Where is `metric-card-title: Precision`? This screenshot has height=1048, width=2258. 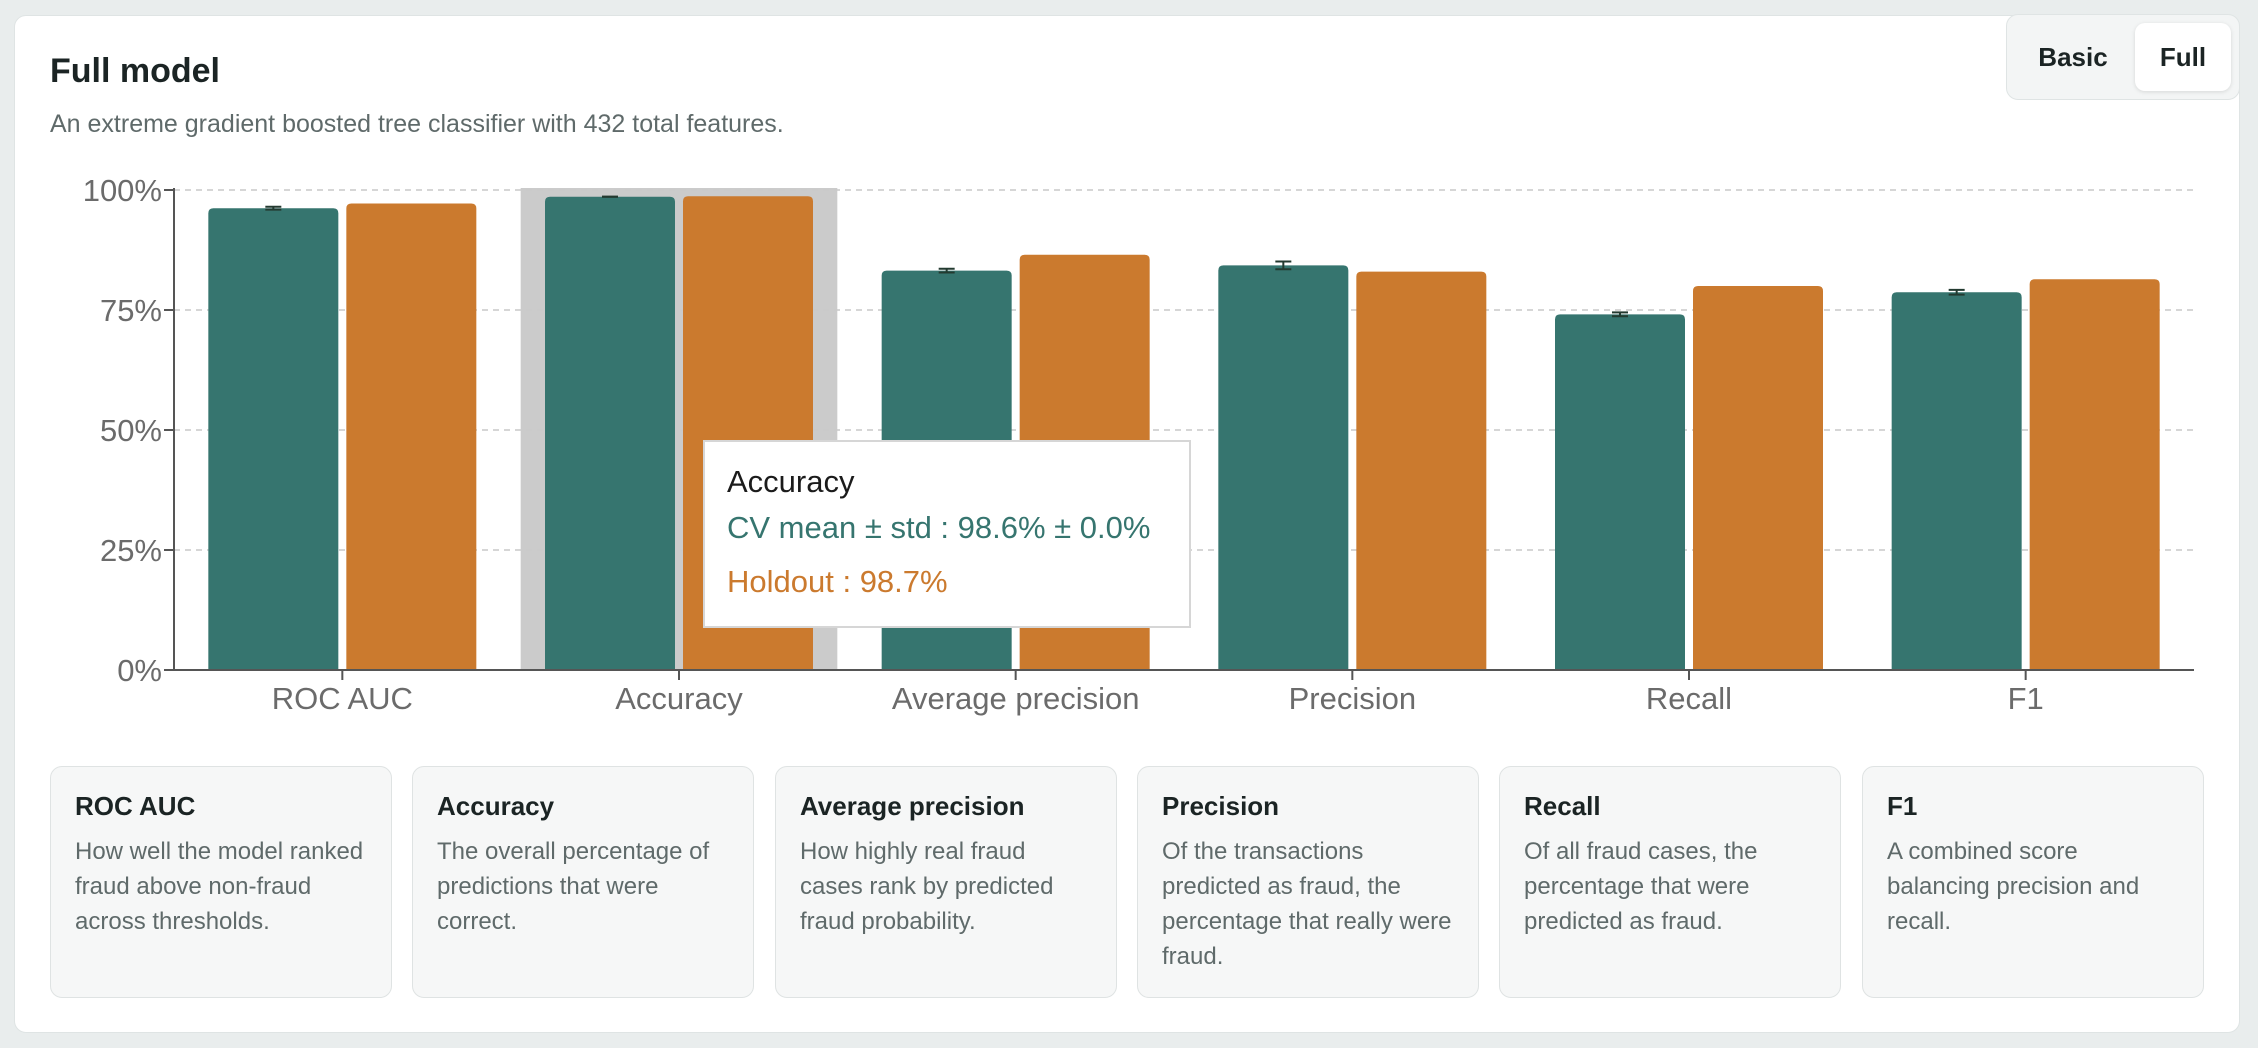 metric-card-title: Precision is located at coordinates (1221, 806).